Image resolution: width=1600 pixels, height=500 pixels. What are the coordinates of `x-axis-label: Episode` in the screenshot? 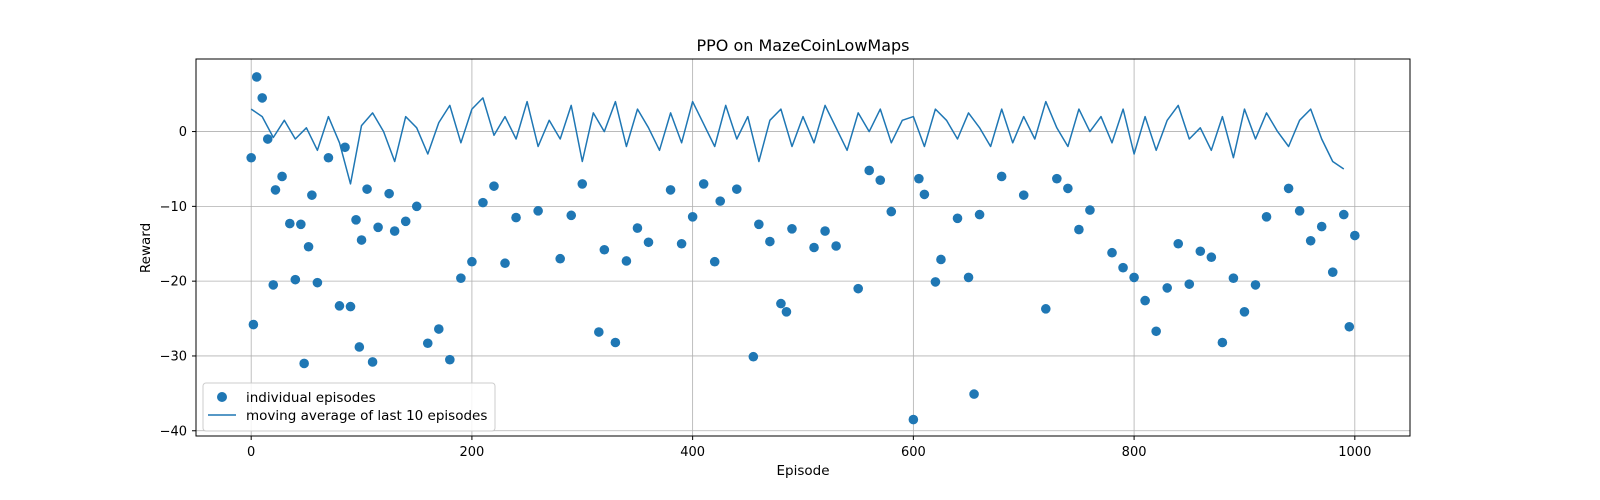 It's located at (802, 471).